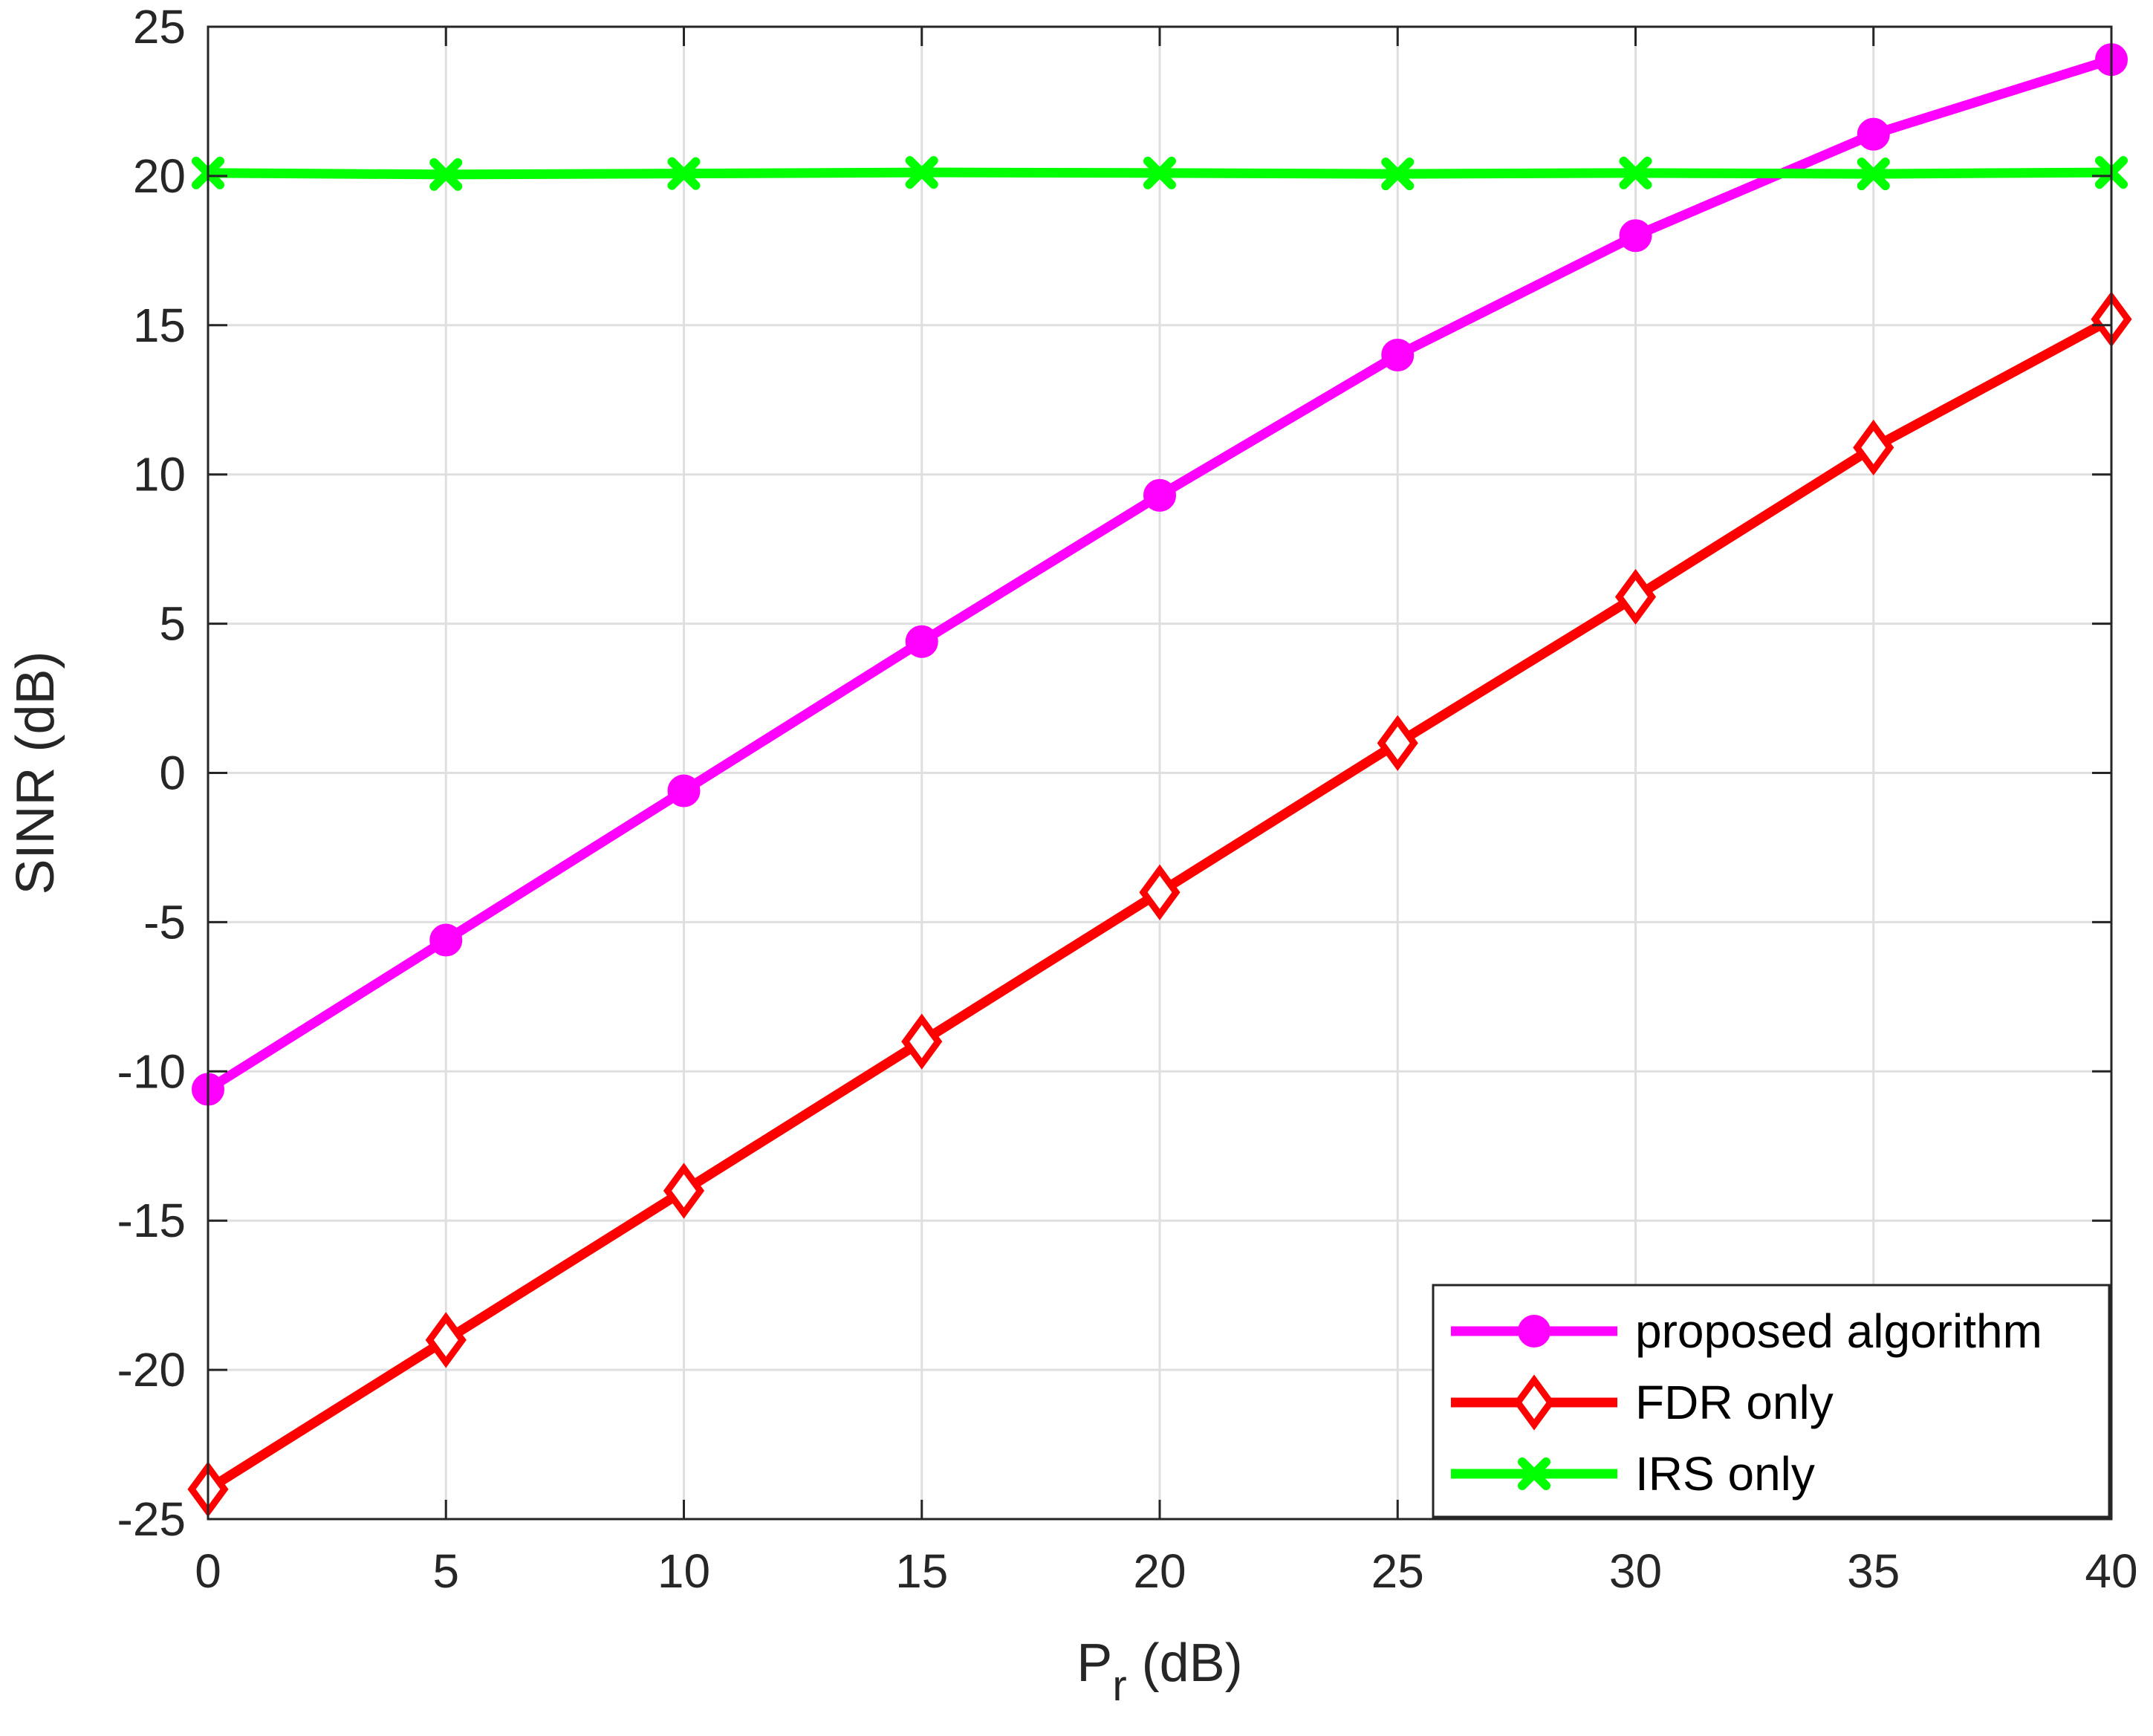 The height and width of the screenshot is (1736, 2153). Describe the element at coordinates (159, 26) in the screenshot. I see `y-tick-label: 25` at that location.